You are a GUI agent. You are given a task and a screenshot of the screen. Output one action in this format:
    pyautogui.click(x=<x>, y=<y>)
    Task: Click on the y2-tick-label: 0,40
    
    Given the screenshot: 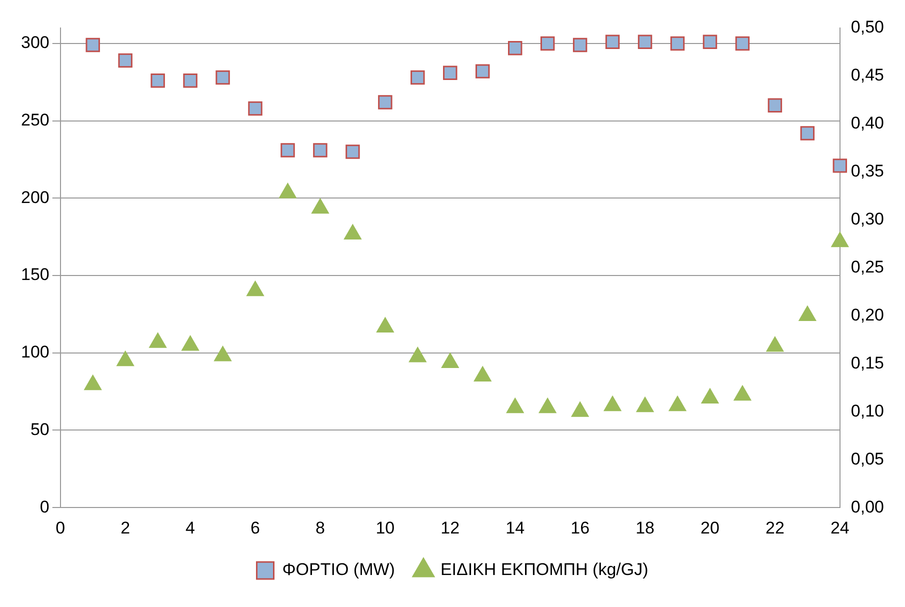 What is the action you would take?
    pyautogui.click(x=867, y=123)
    